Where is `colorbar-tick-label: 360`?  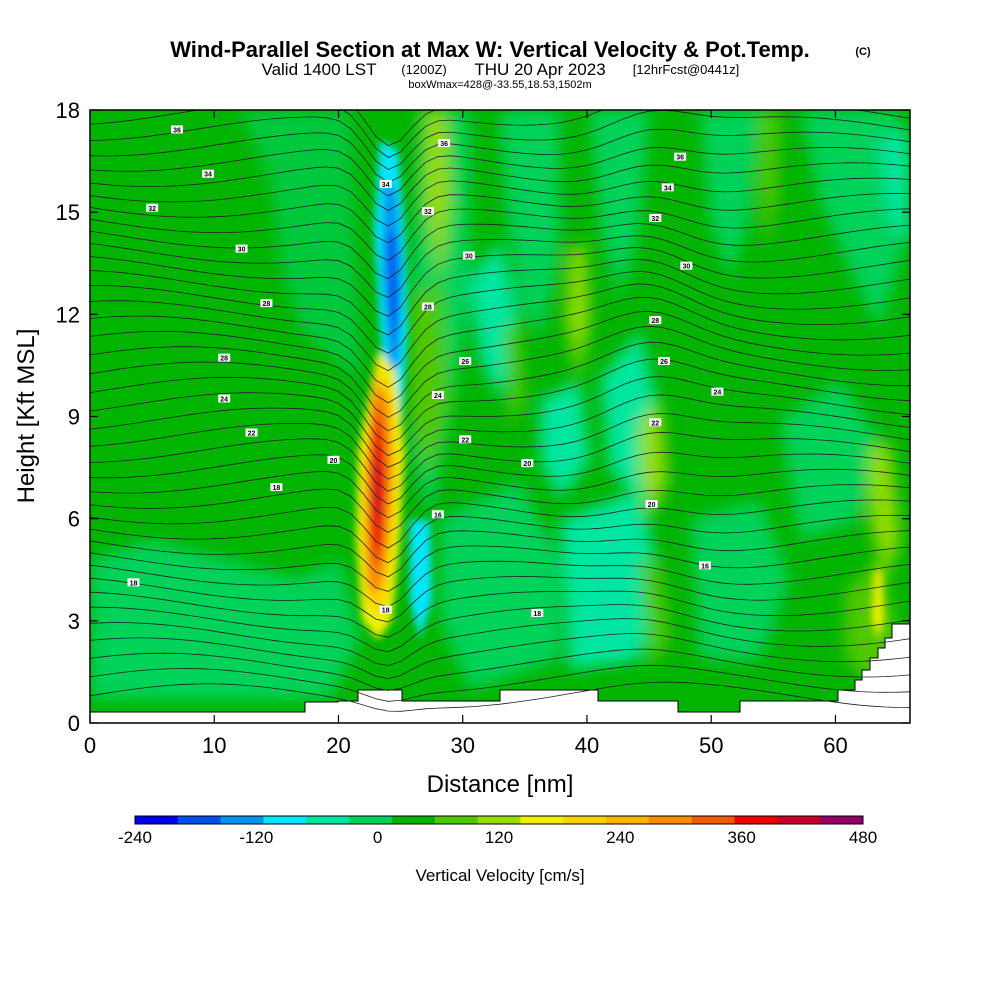 colorbar-tick-label: 360 is located at coordinates (741, 837).